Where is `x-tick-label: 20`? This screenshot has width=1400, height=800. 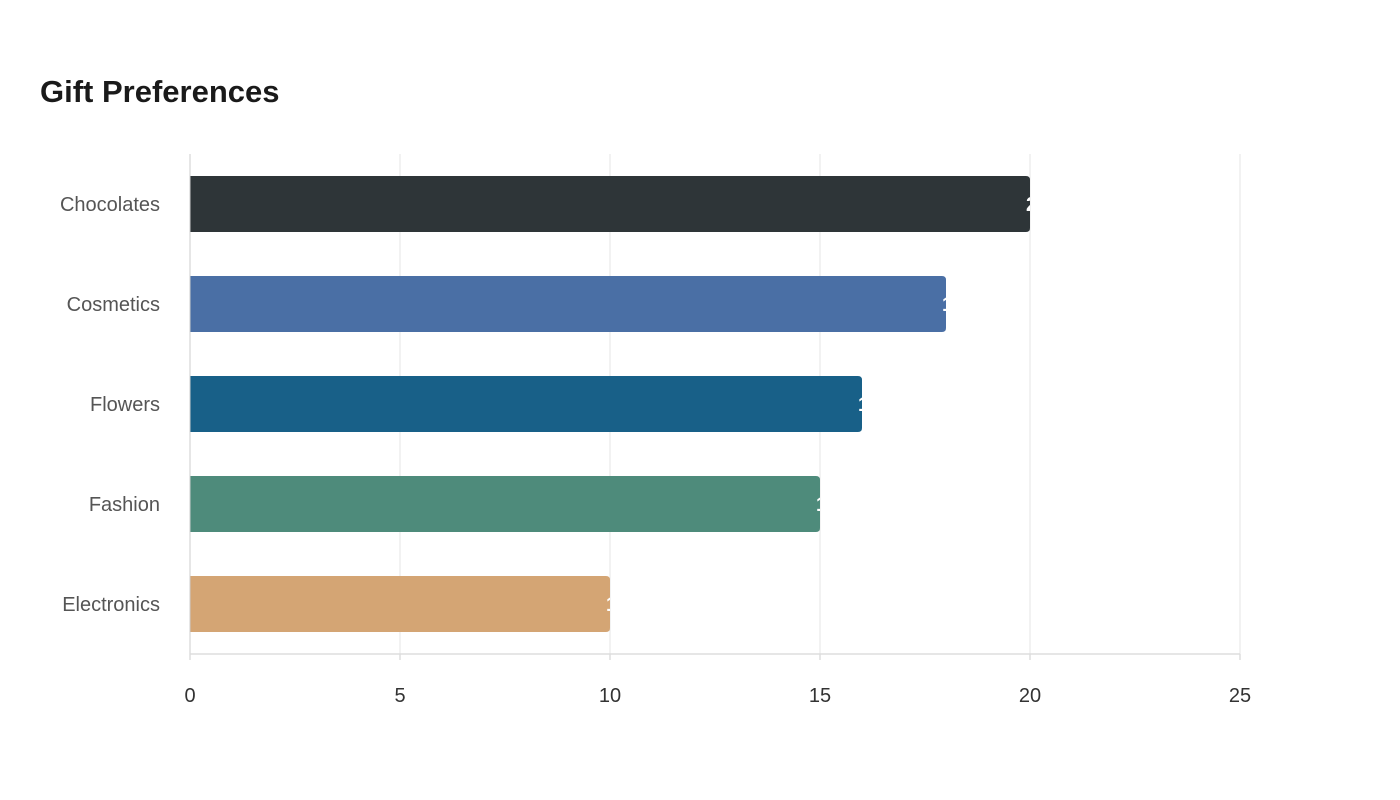 x-tick-label: 20 is located at coordinates (1030, 696).